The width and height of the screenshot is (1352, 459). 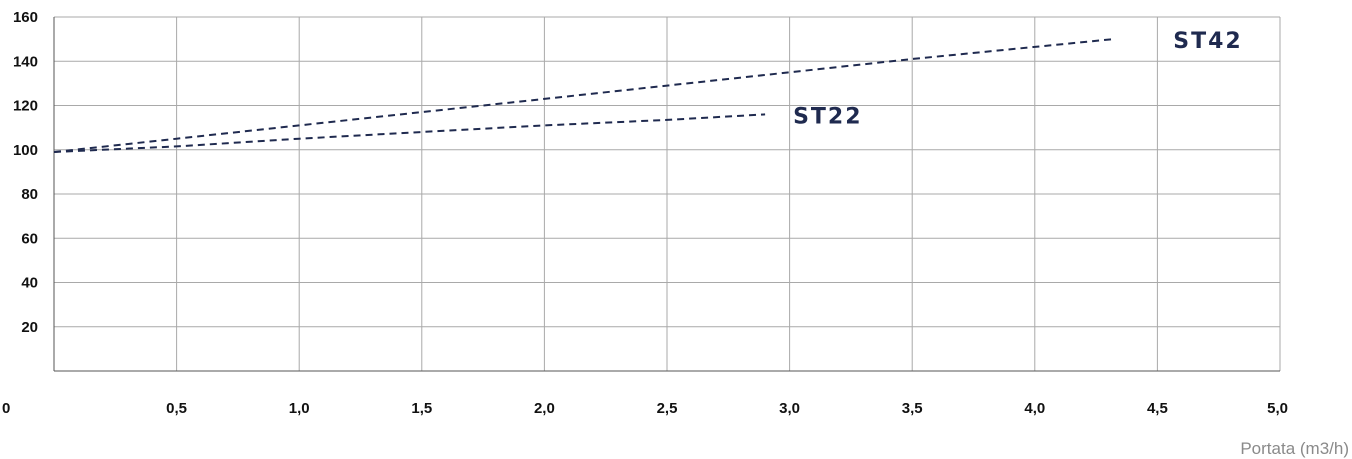 I want to click on y-tick-label: 20, so click(x=29, y=327).